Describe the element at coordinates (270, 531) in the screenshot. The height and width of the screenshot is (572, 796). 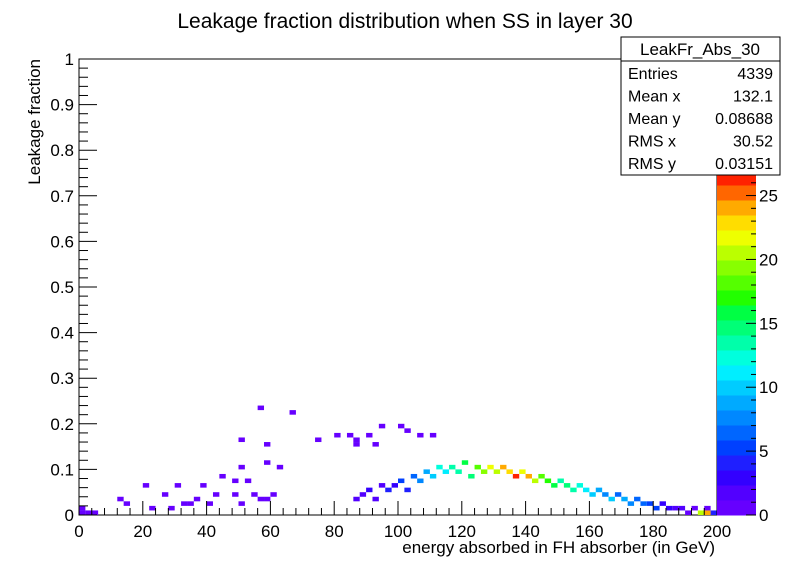
I see `x-tick-label: 60` at that location.